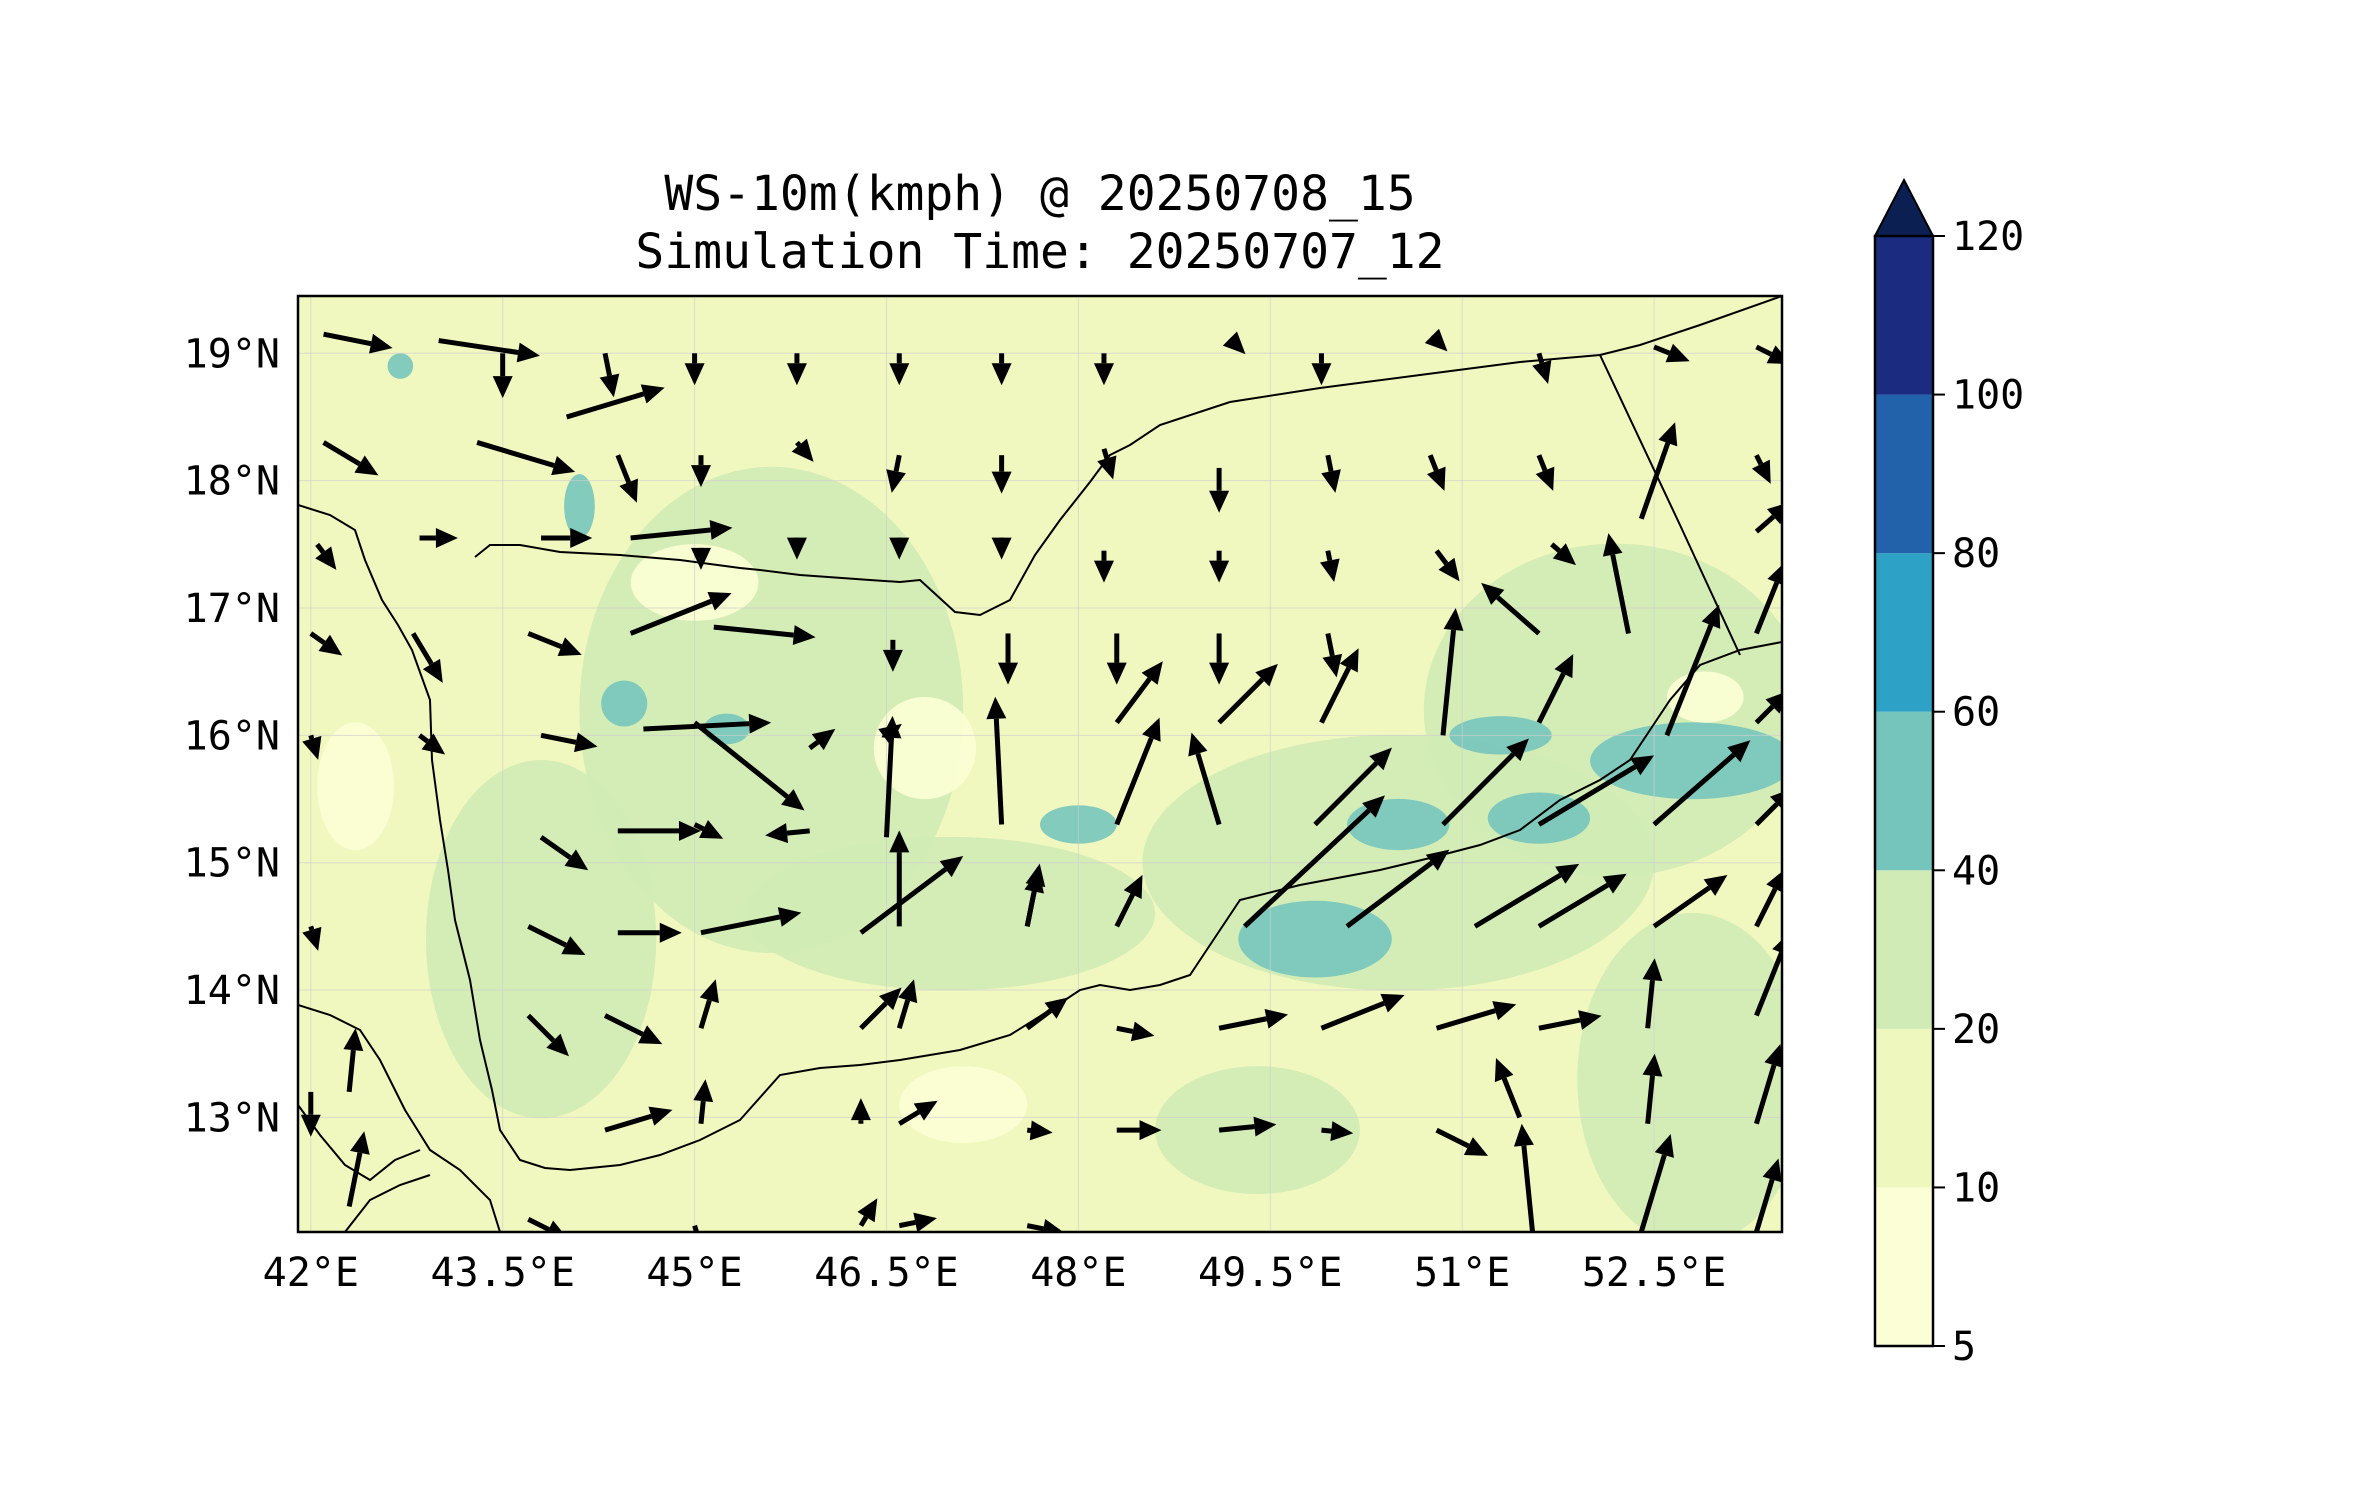 This screenshot has height=1500, width=2371. I want to click on coastline-somaliland, so click(387, 1203).